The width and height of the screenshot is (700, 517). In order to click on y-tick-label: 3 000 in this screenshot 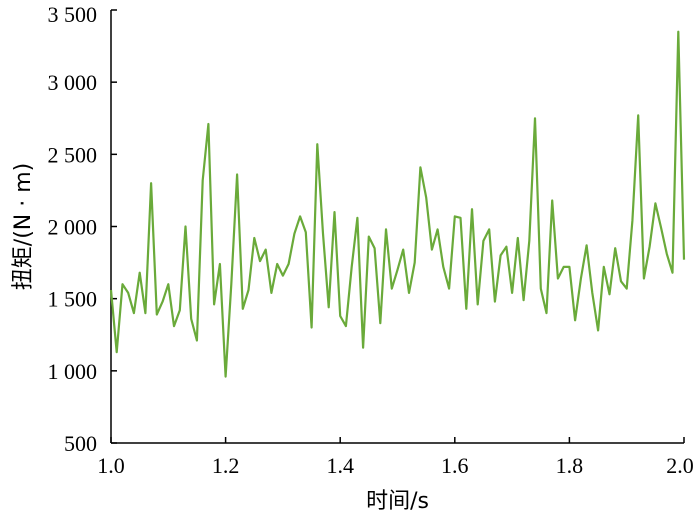, I will do `click(73, 82)`.